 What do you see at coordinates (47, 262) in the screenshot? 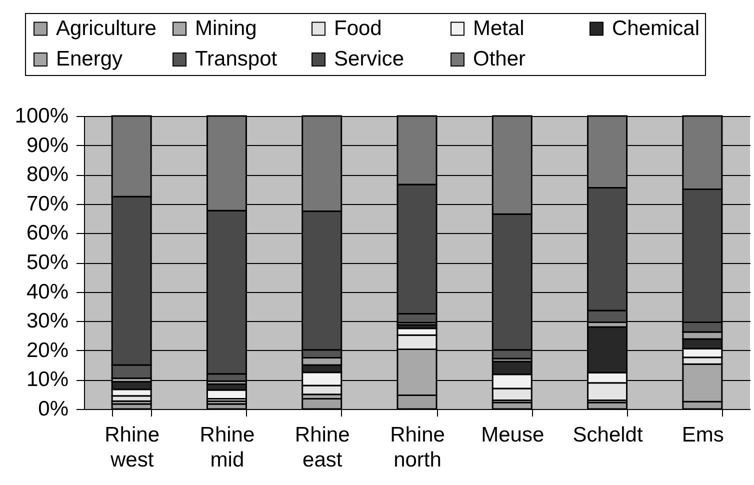
I see `y-tick-label: 50%` at bounding box center [47, 262].